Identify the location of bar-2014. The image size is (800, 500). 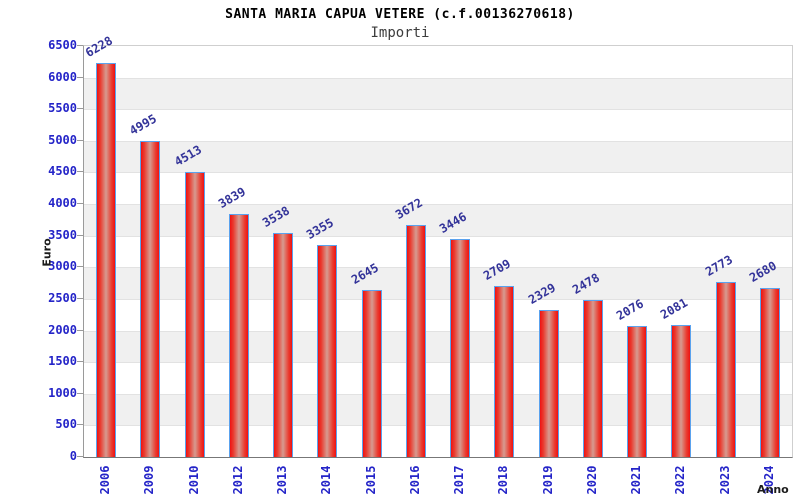
(327, 350).